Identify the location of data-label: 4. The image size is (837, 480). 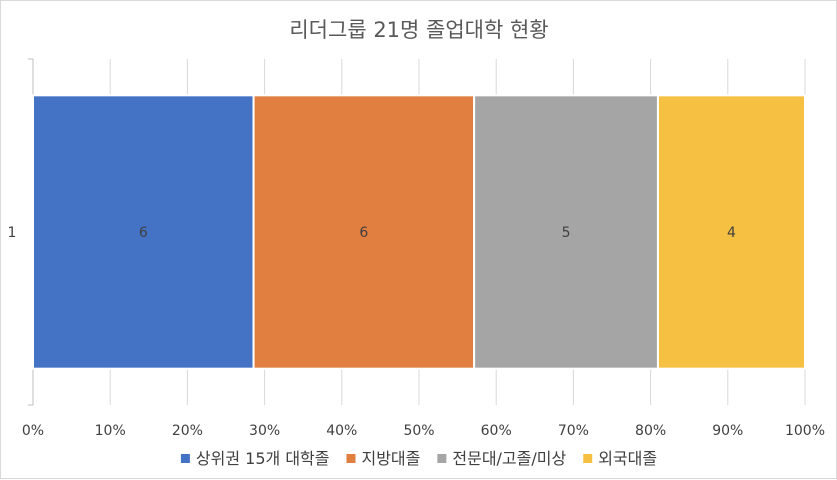
(731, 233).